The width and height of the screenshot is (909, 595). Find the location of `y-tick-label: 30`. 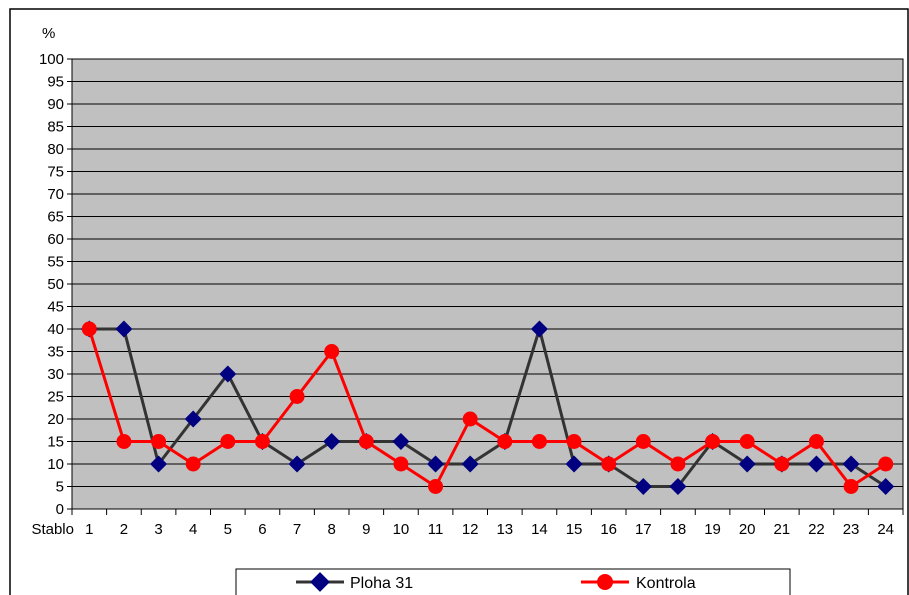

y-tick-label: 30 is located at coordinates (55, 374).